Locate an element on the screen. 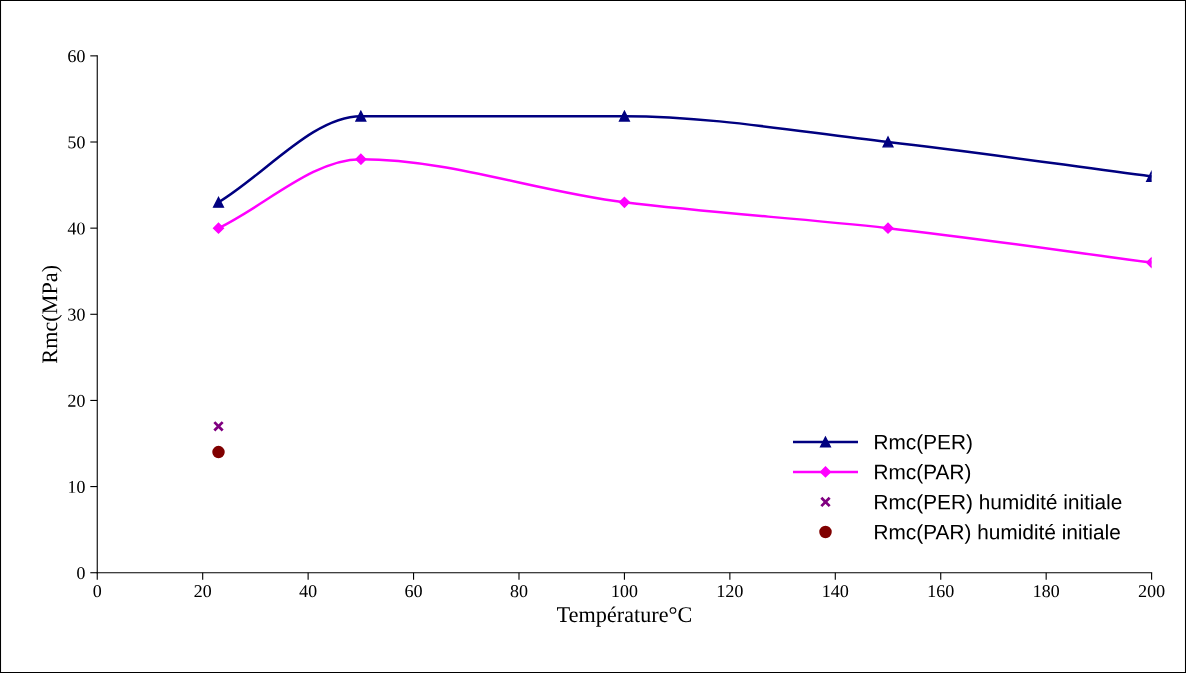 Image resolution: width=1186 pixels, height=673 pixels. y-tick-label: 50 is located at coordinates (76, 142).